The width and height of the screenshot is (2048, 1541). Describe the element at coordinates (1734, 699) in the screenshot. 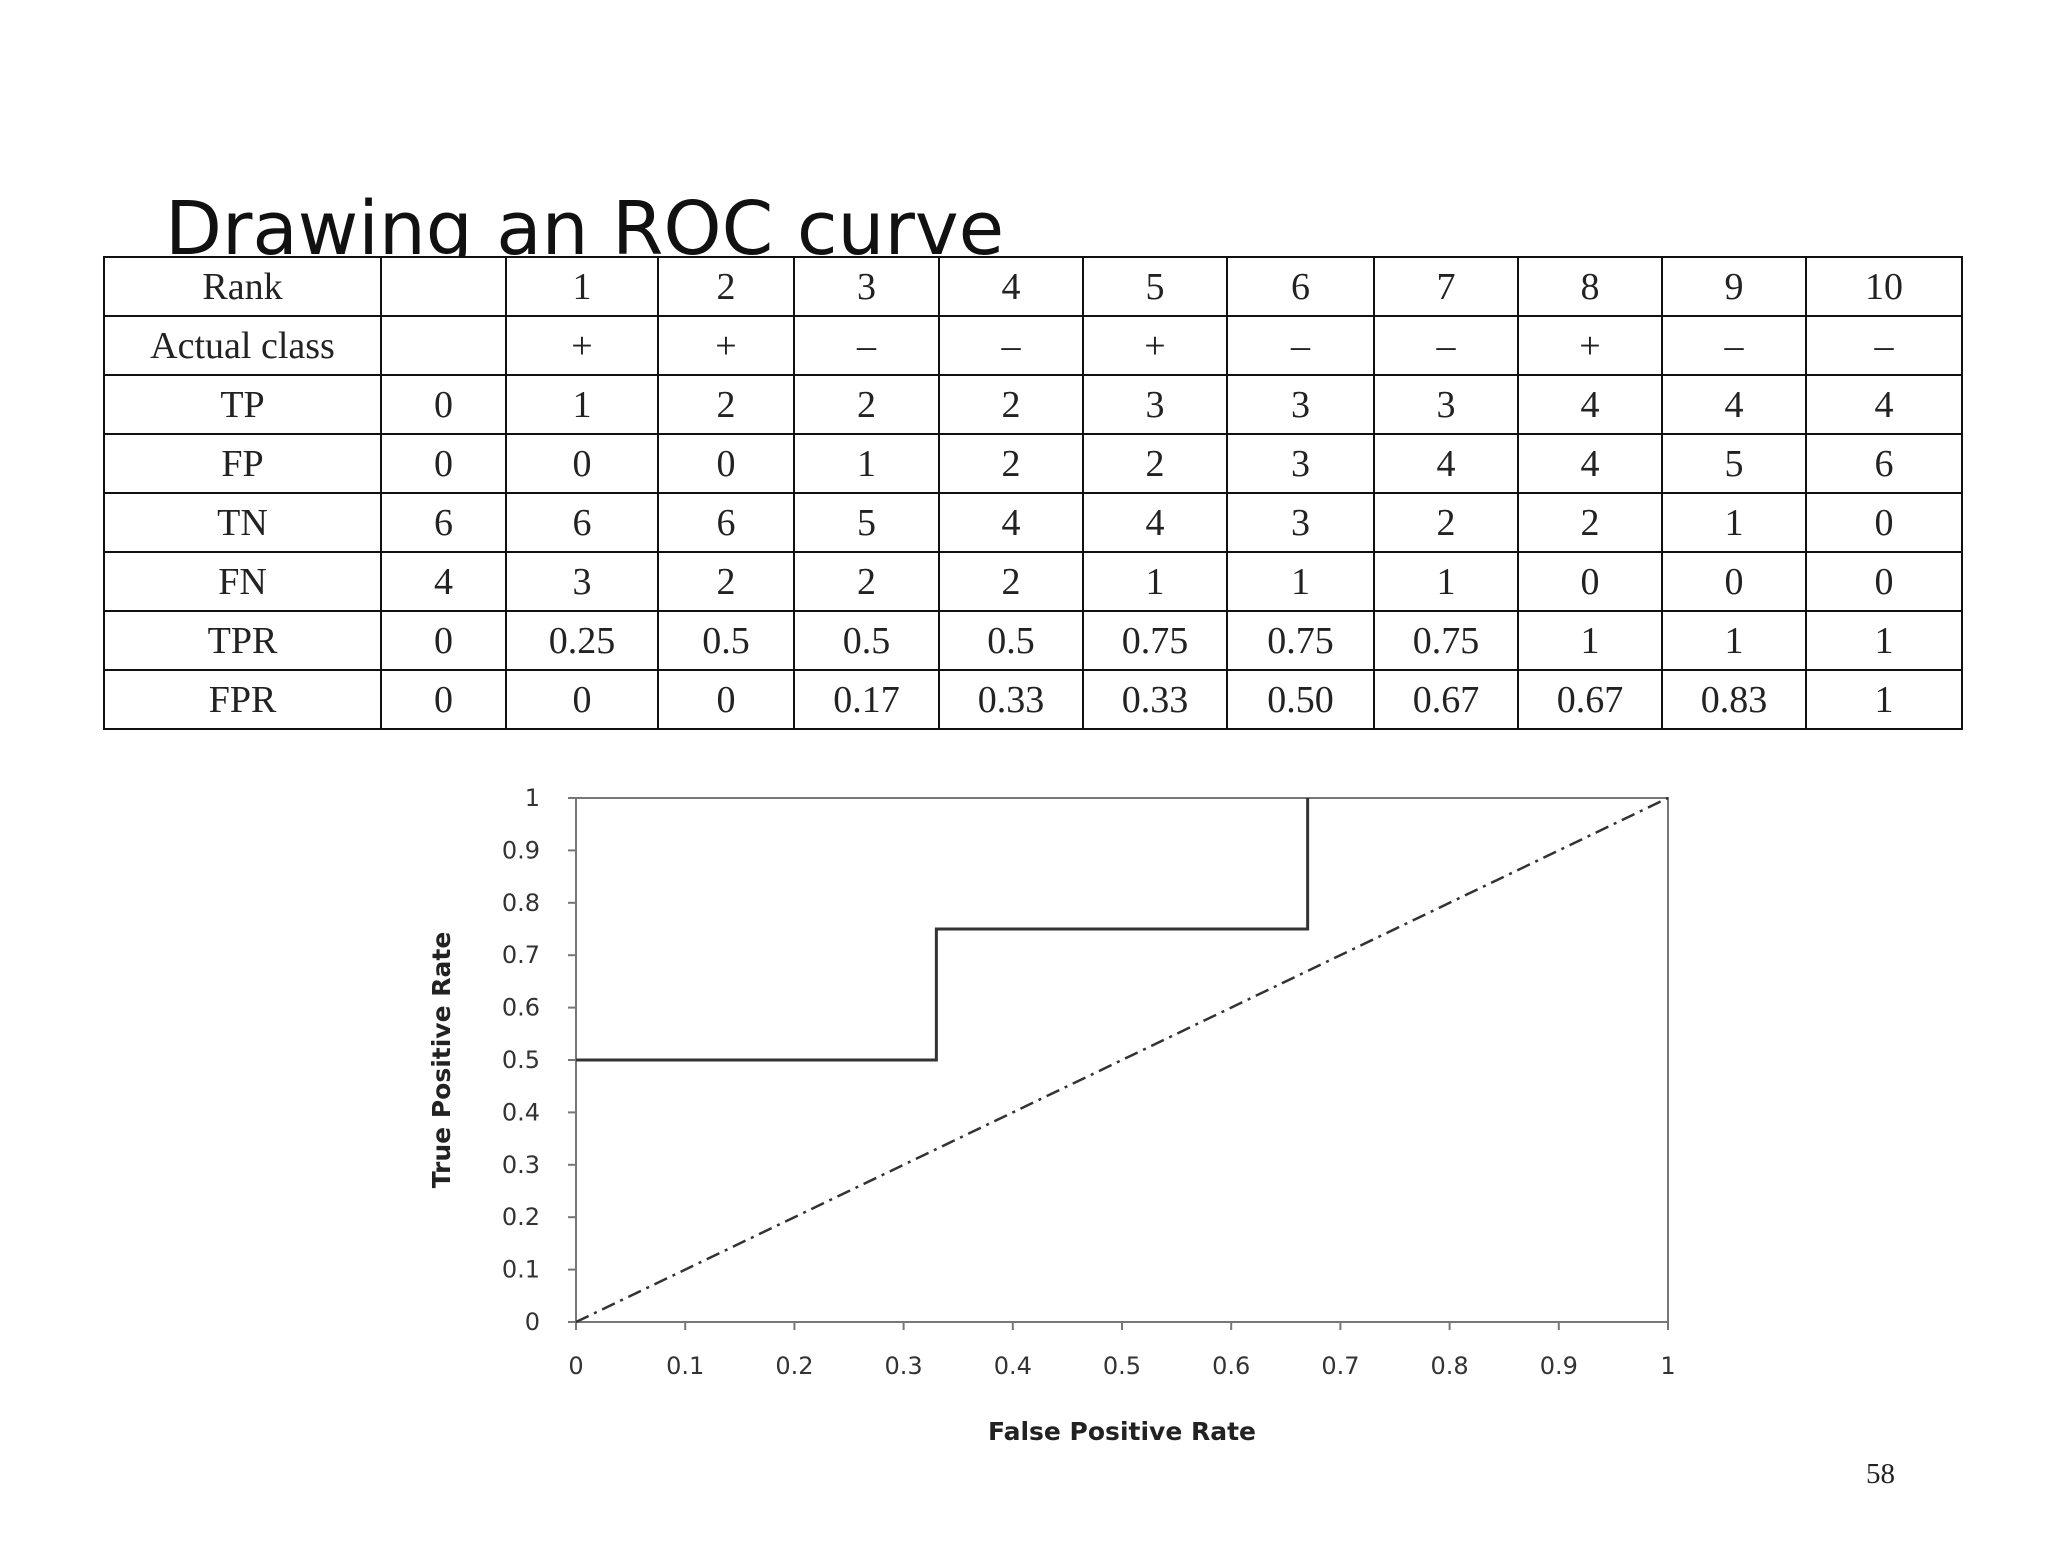

I see `table-cell: 0.83` at that location.